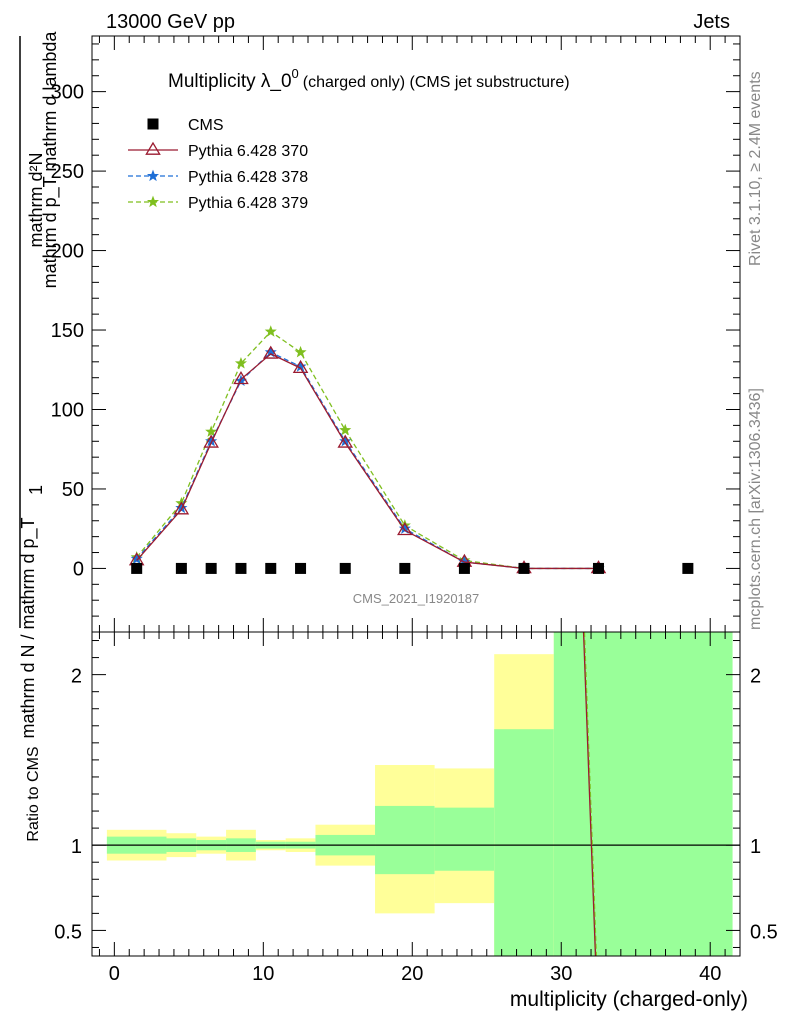  Describe the element at coordinates (78, 569) in the screenshot. I see `ytick-label: 0` at that location.